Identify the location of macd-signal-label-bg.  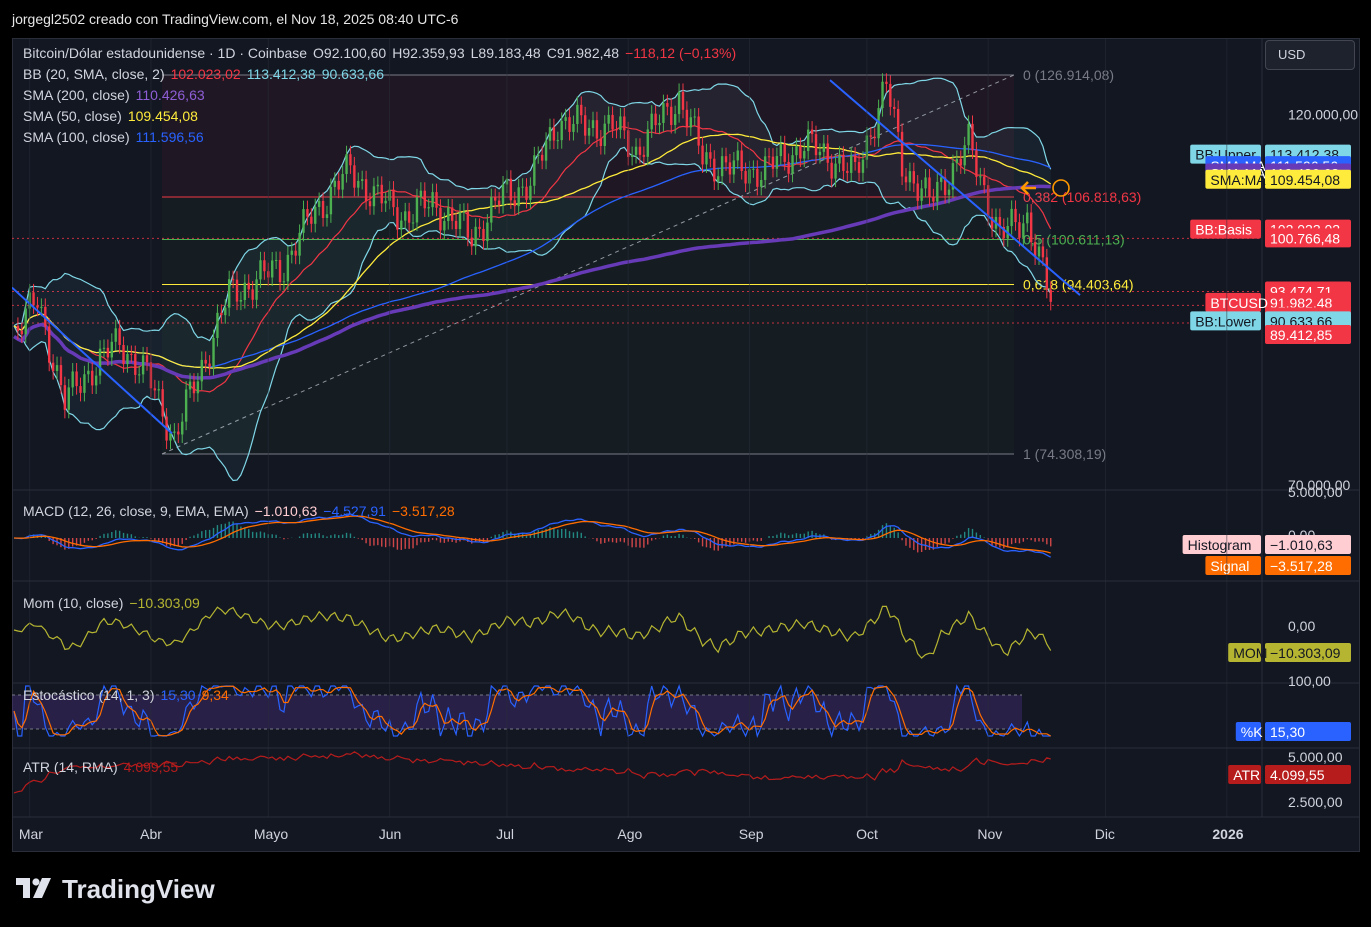
(1308, 565).